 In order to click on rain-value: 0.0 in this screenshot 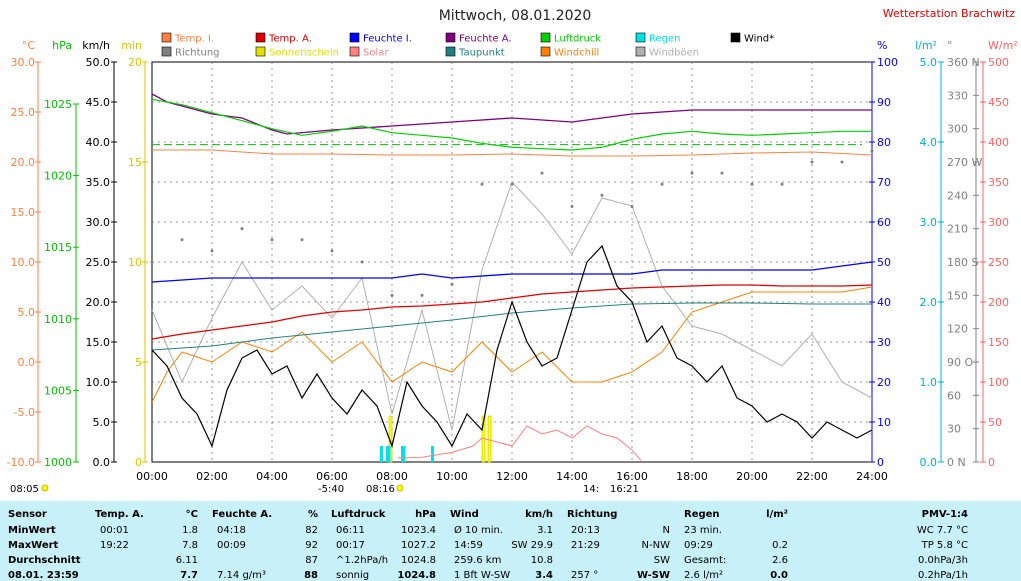, I will do `click(779, 575)`.